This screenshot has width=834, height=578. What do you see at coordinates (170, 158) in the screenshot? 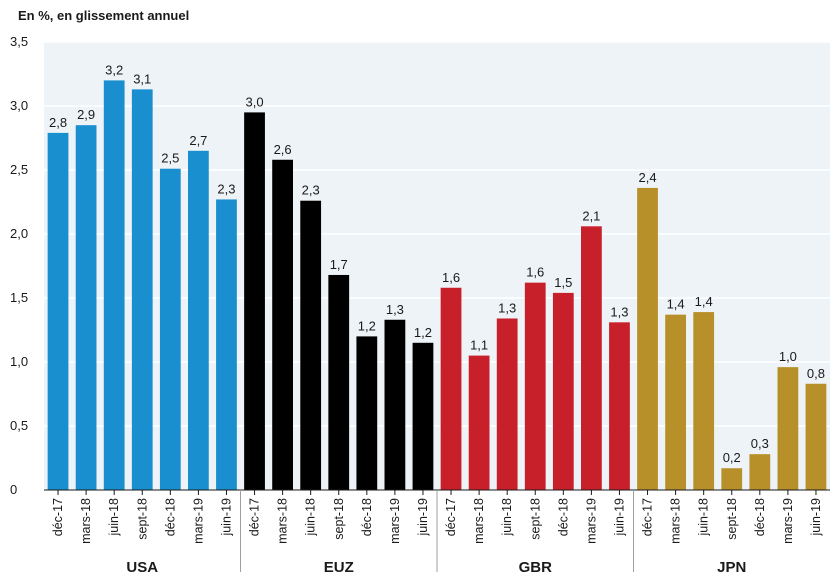
I see `data-label: 2,5` at bounding box center [170, 158].